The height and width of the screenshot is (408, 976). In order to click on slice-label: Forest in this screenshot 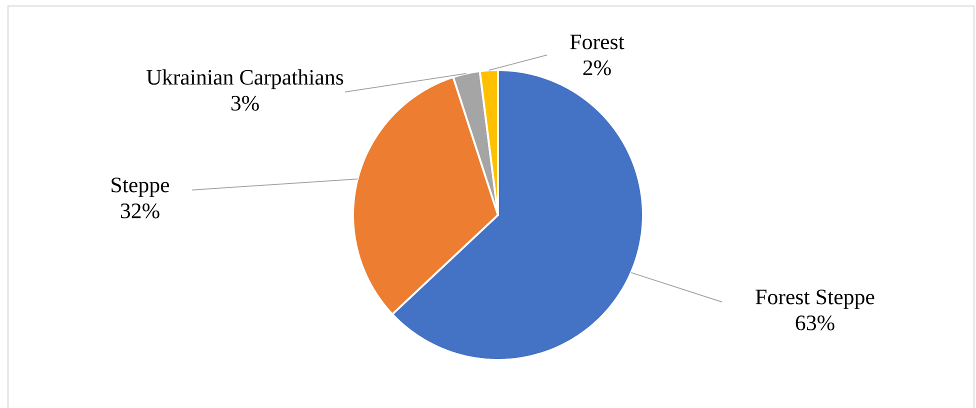, I will do `click(597, 42)`.